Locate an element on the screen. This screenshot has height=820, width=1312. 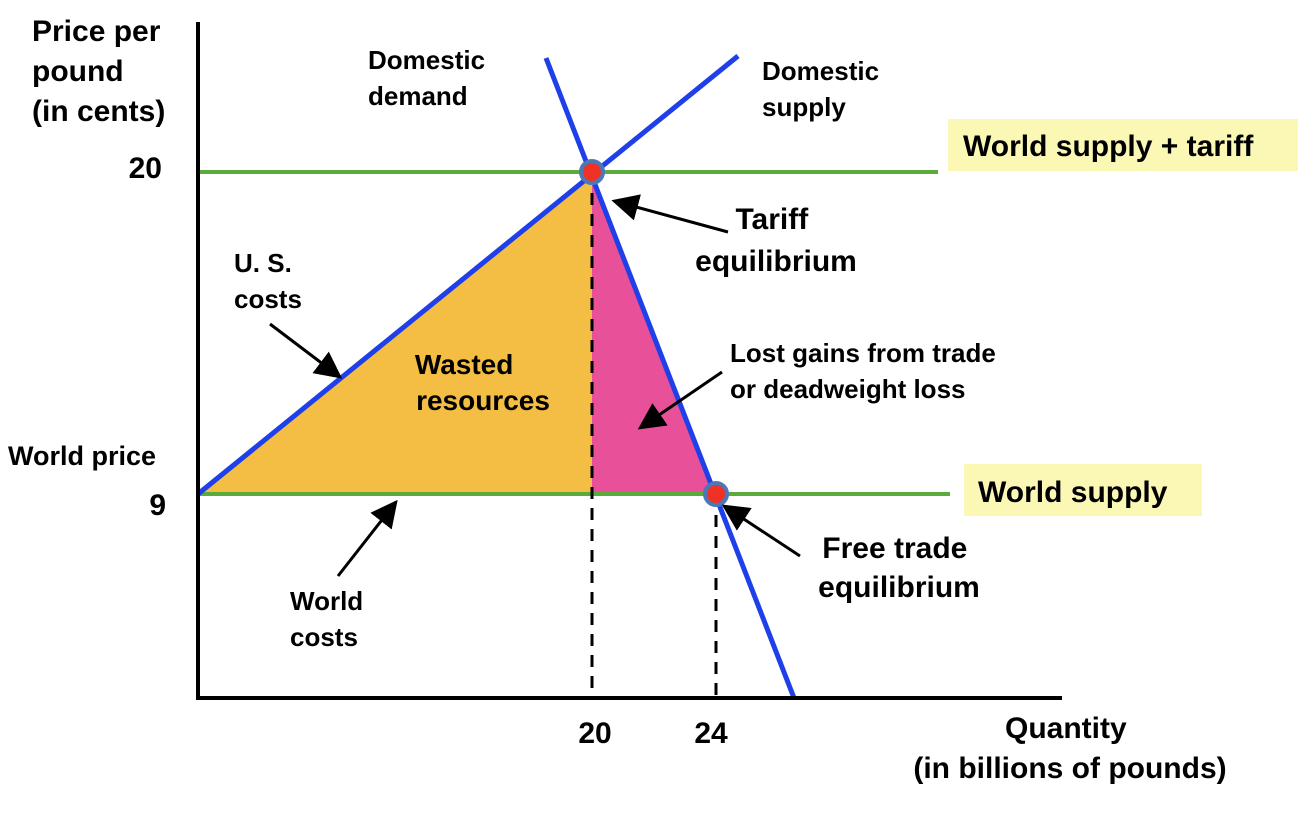
domestic-supply-label: Domestic supply is located at coordinates (824, 89).